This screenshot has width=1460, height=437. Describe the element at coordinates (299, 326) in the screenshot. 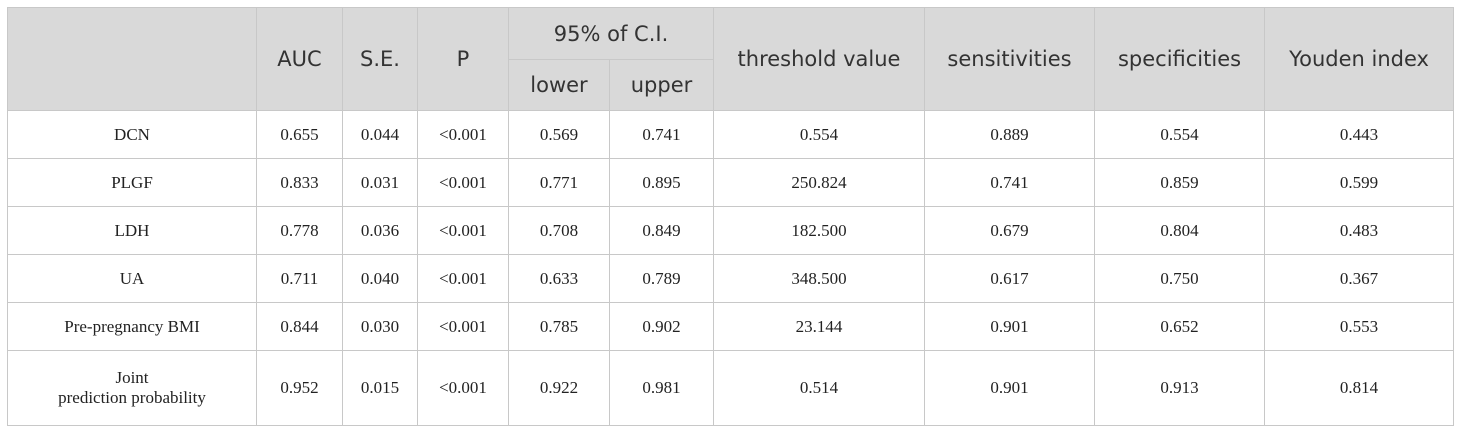

I see `cell-auc: 0.844` at that location.